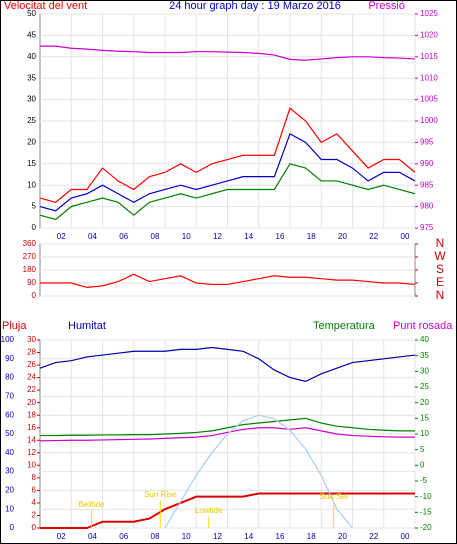  What do you see at coordinates (255, 6) in the screenshot?
I see `chart-title: 24 hour graph day : 19 Marzo 2016` at bounding box center [255, 6].